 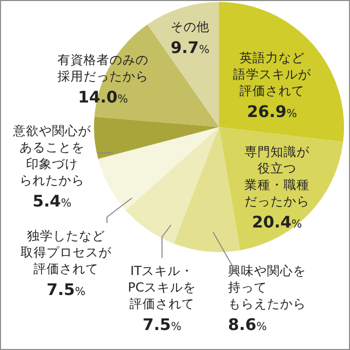 I want to click on slice-label: 英語力など語学スキルが評価されて, so click(x=272, y=74).